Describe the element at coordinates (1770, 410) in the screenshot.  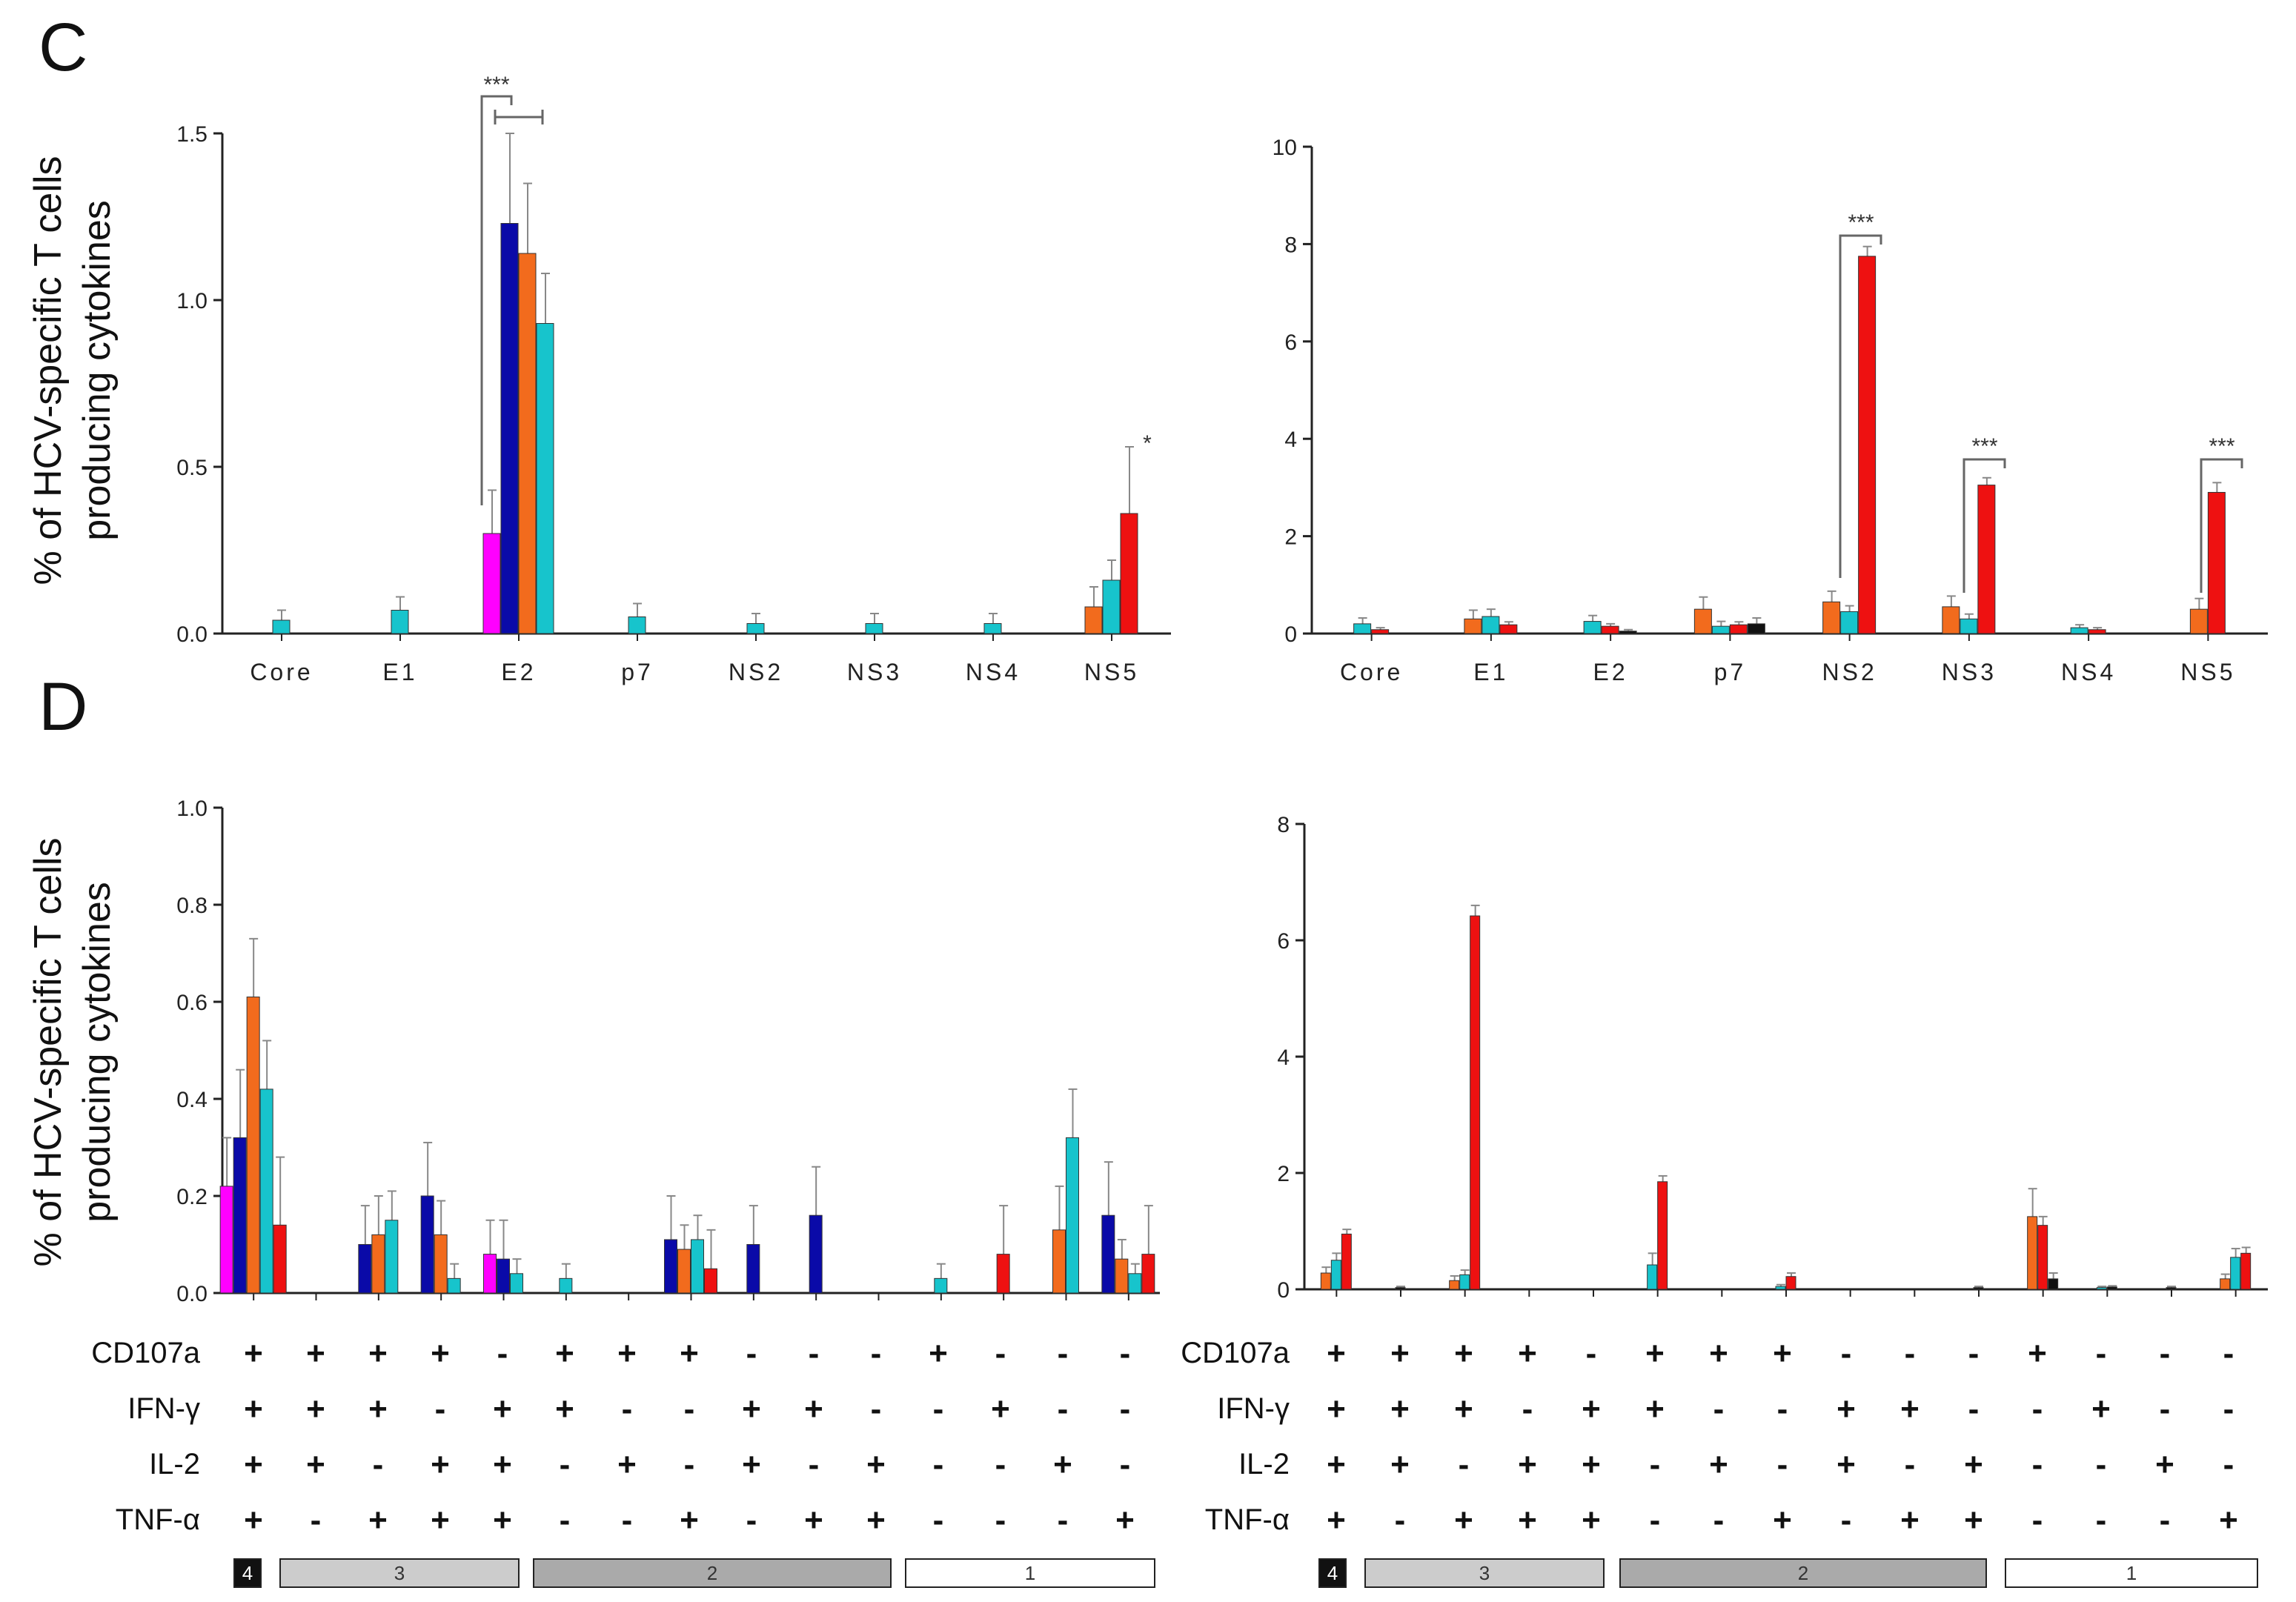
I see `chart-panel-c-right: 0 2 4 6 8 10 Core E1 E2 p7 NS2 NS3 NS4 NS5` at that location.